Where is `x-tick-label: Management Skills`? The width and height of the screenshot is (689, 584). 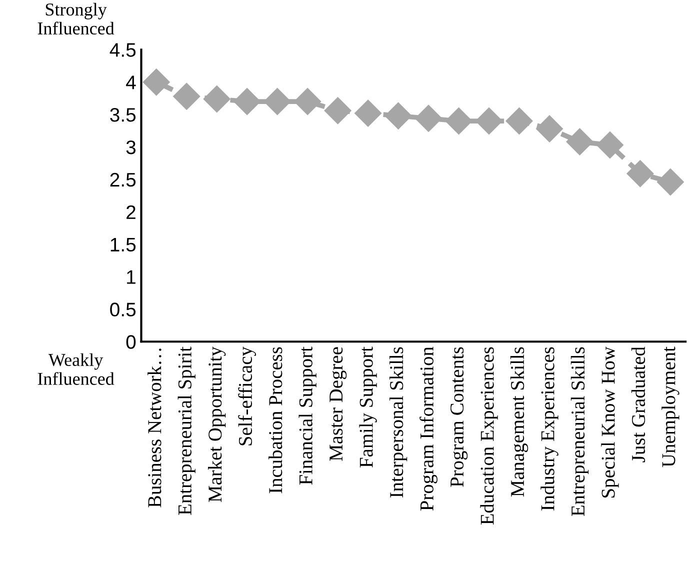
x-tick-label: Management Skills is located at coordinates (519, 422).